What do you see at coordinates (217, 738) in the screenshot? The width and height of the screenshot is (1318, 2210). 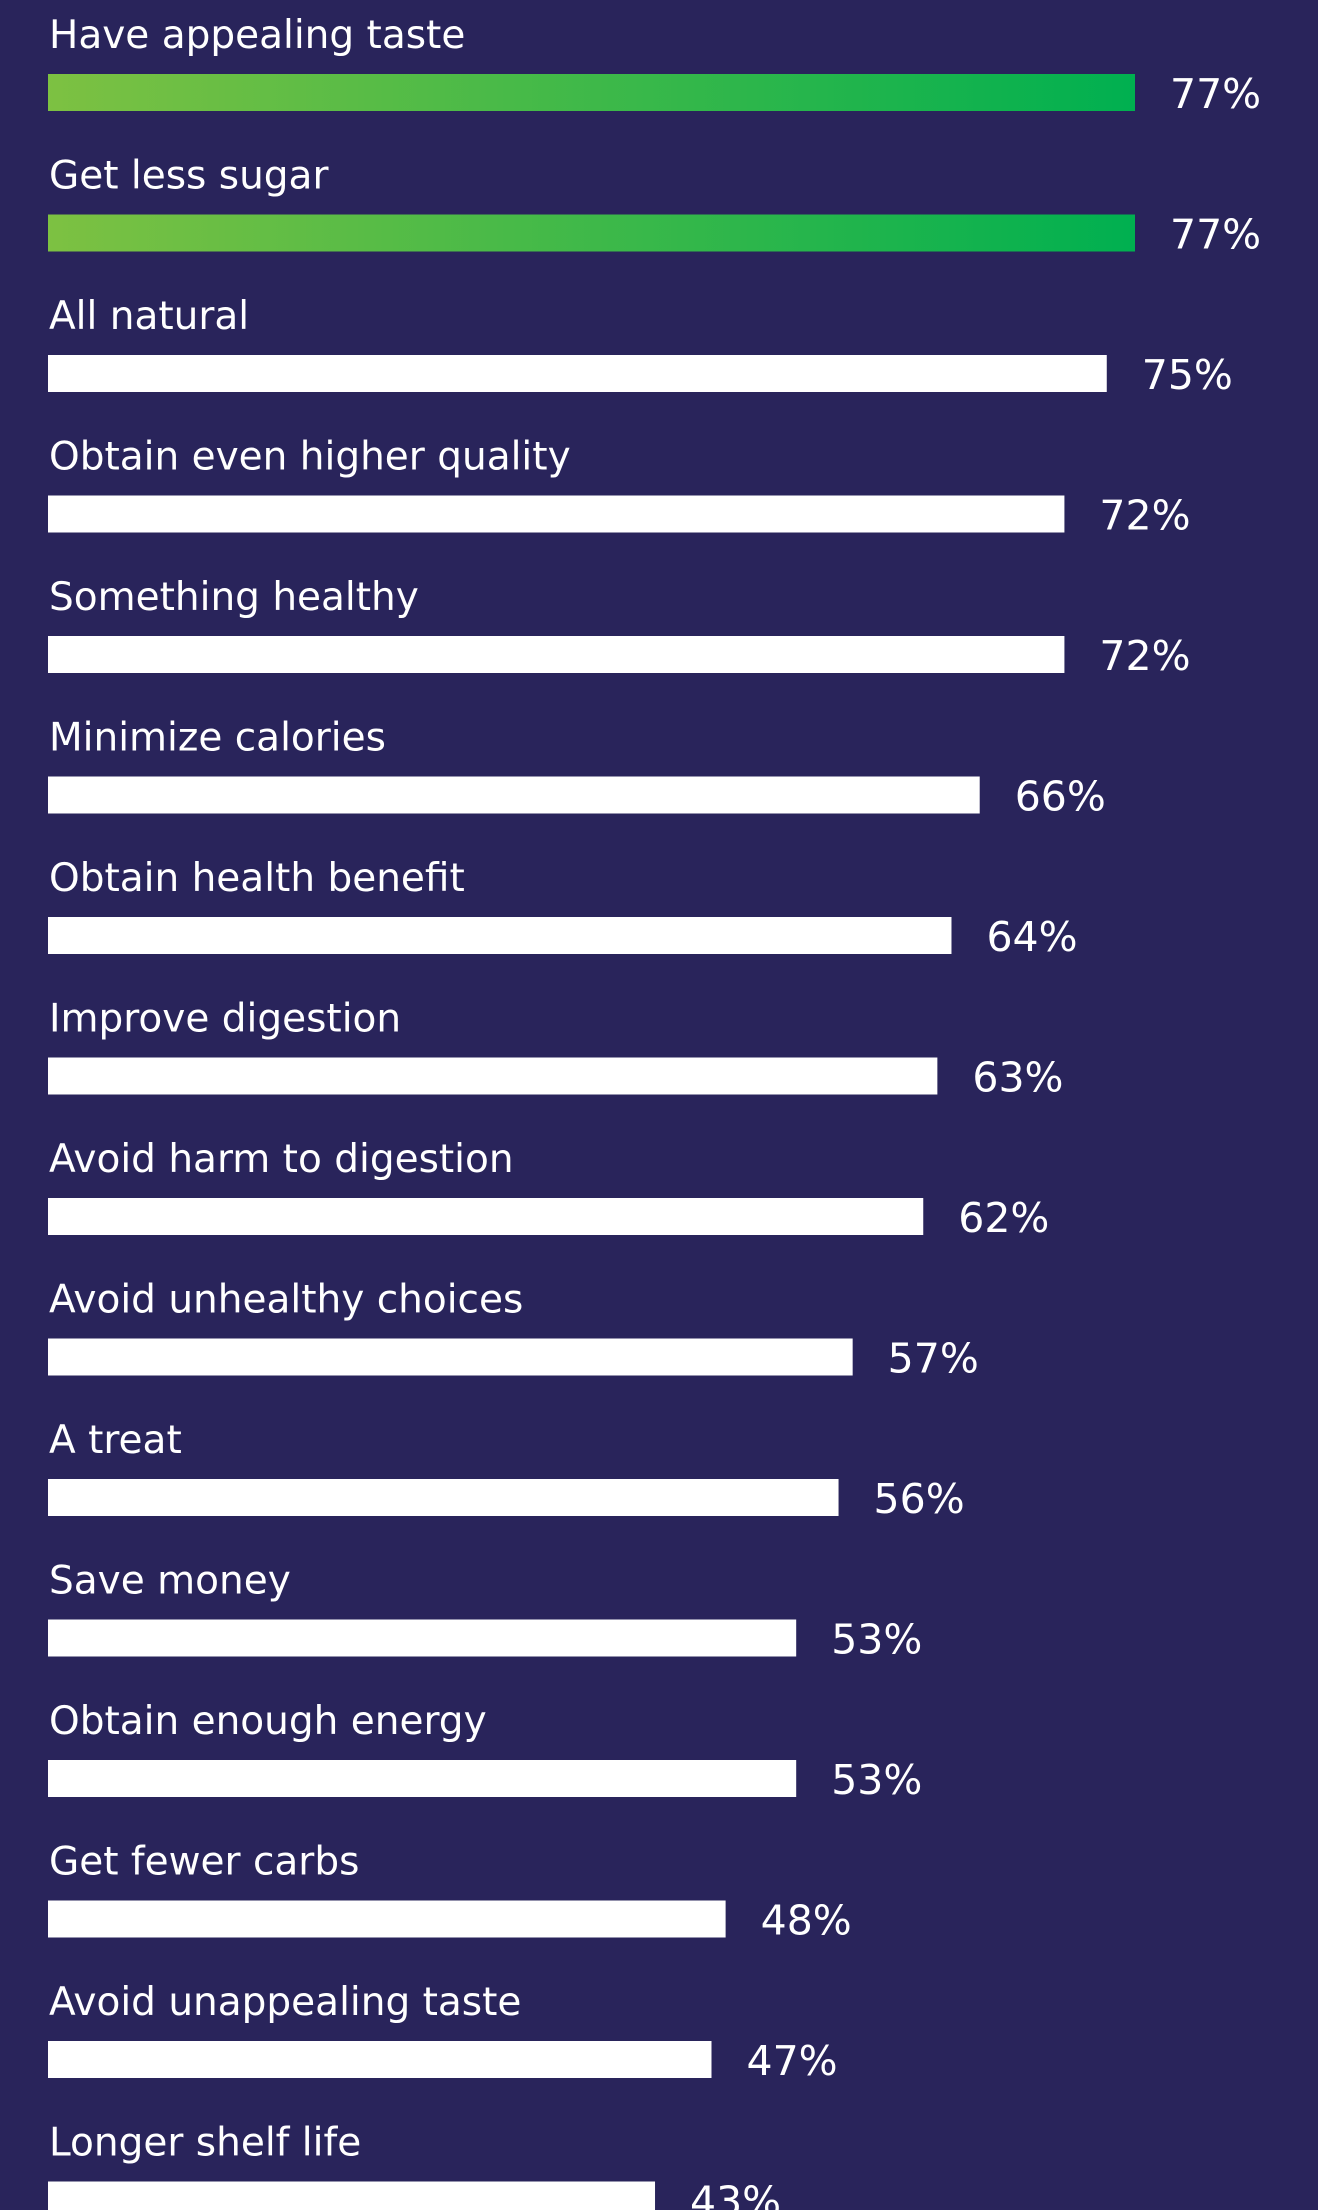 I see `category-label: Minimize calories` at bounding box center [217, 738].